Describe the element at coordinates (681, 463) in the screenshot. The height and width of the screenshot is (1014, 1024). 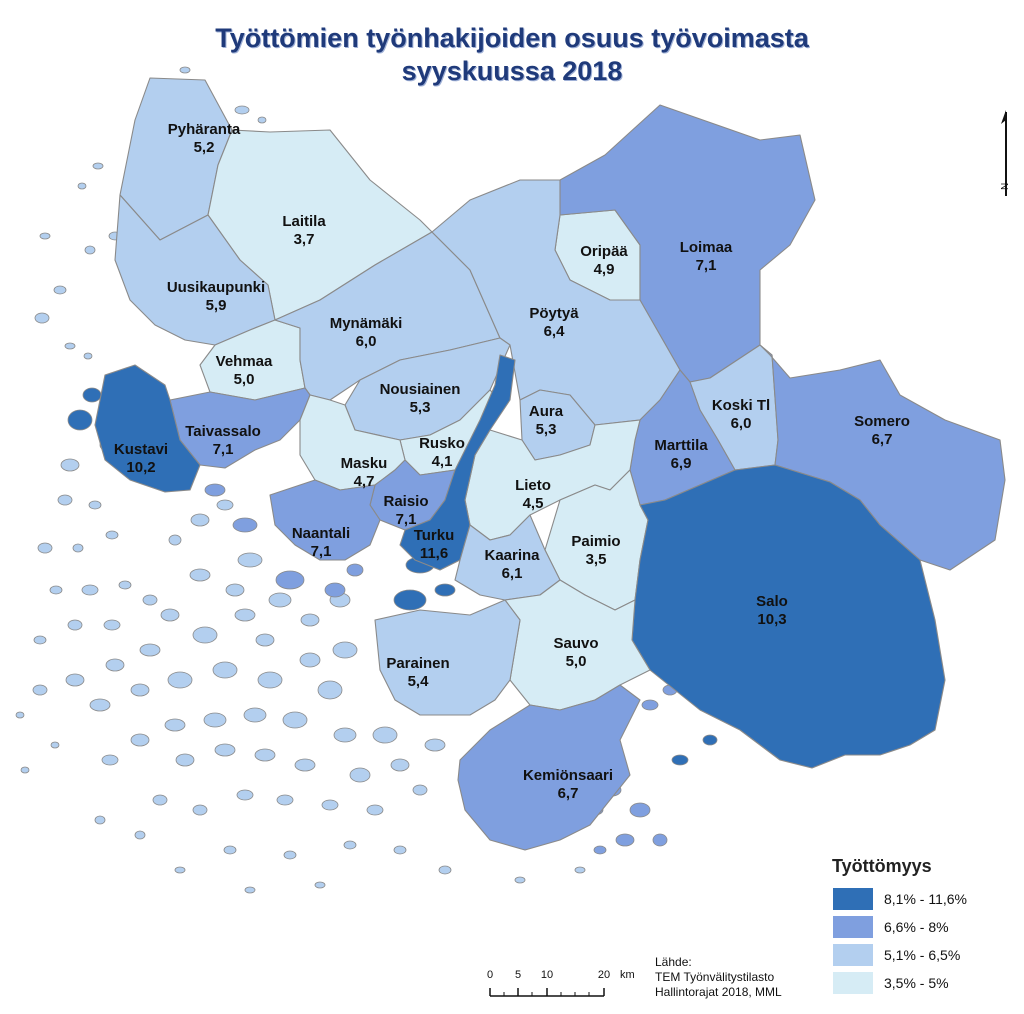
I see `municipality-value-marttila: 6,9` at that location.